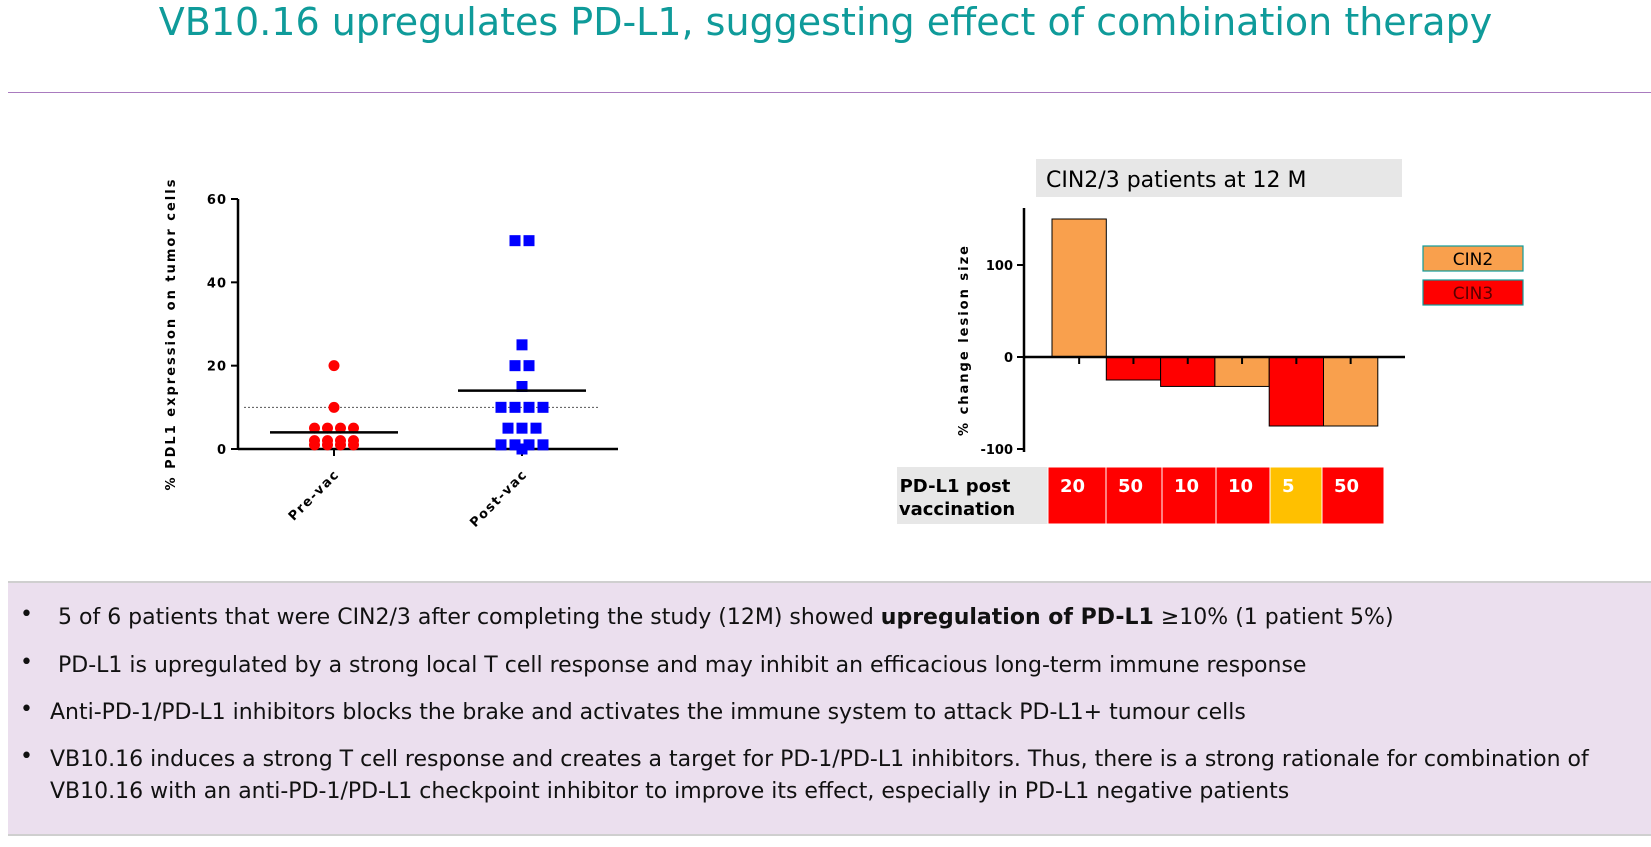  I want to click on scatter-x-tick-label: Pre-vac, so click(314, 495).